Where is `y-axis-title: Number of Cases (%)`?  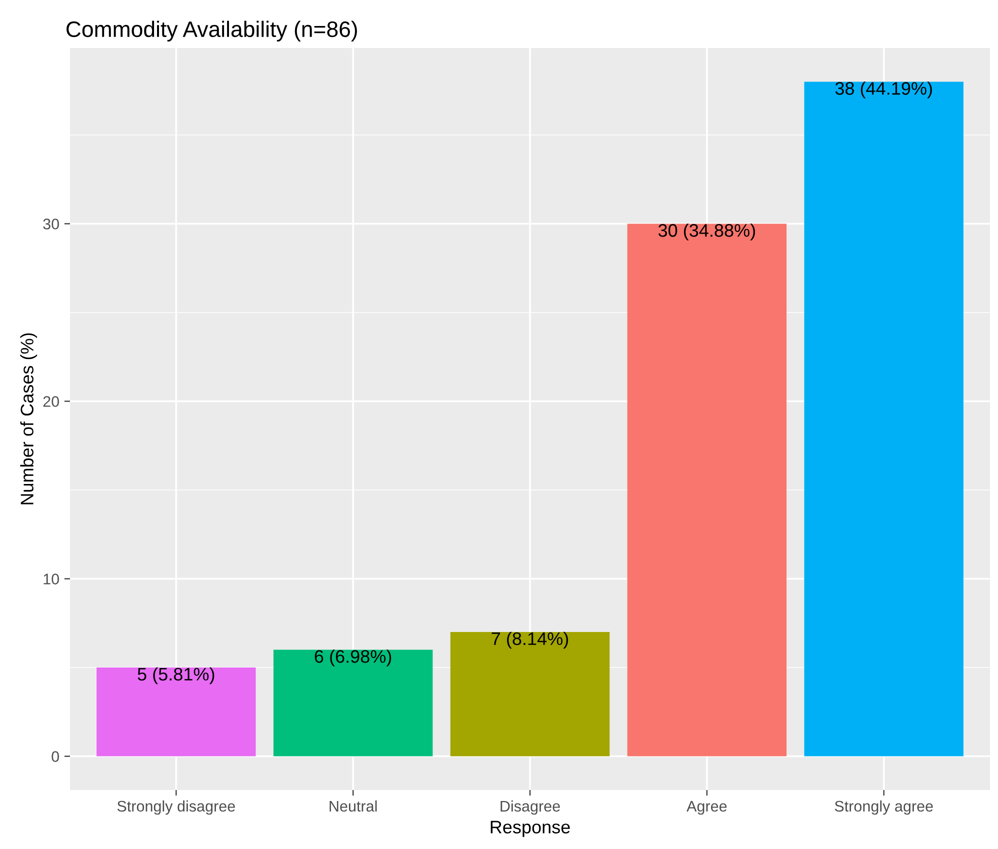 y-axis-title: Number of Cases (%) is located at coordinates (29, 418).